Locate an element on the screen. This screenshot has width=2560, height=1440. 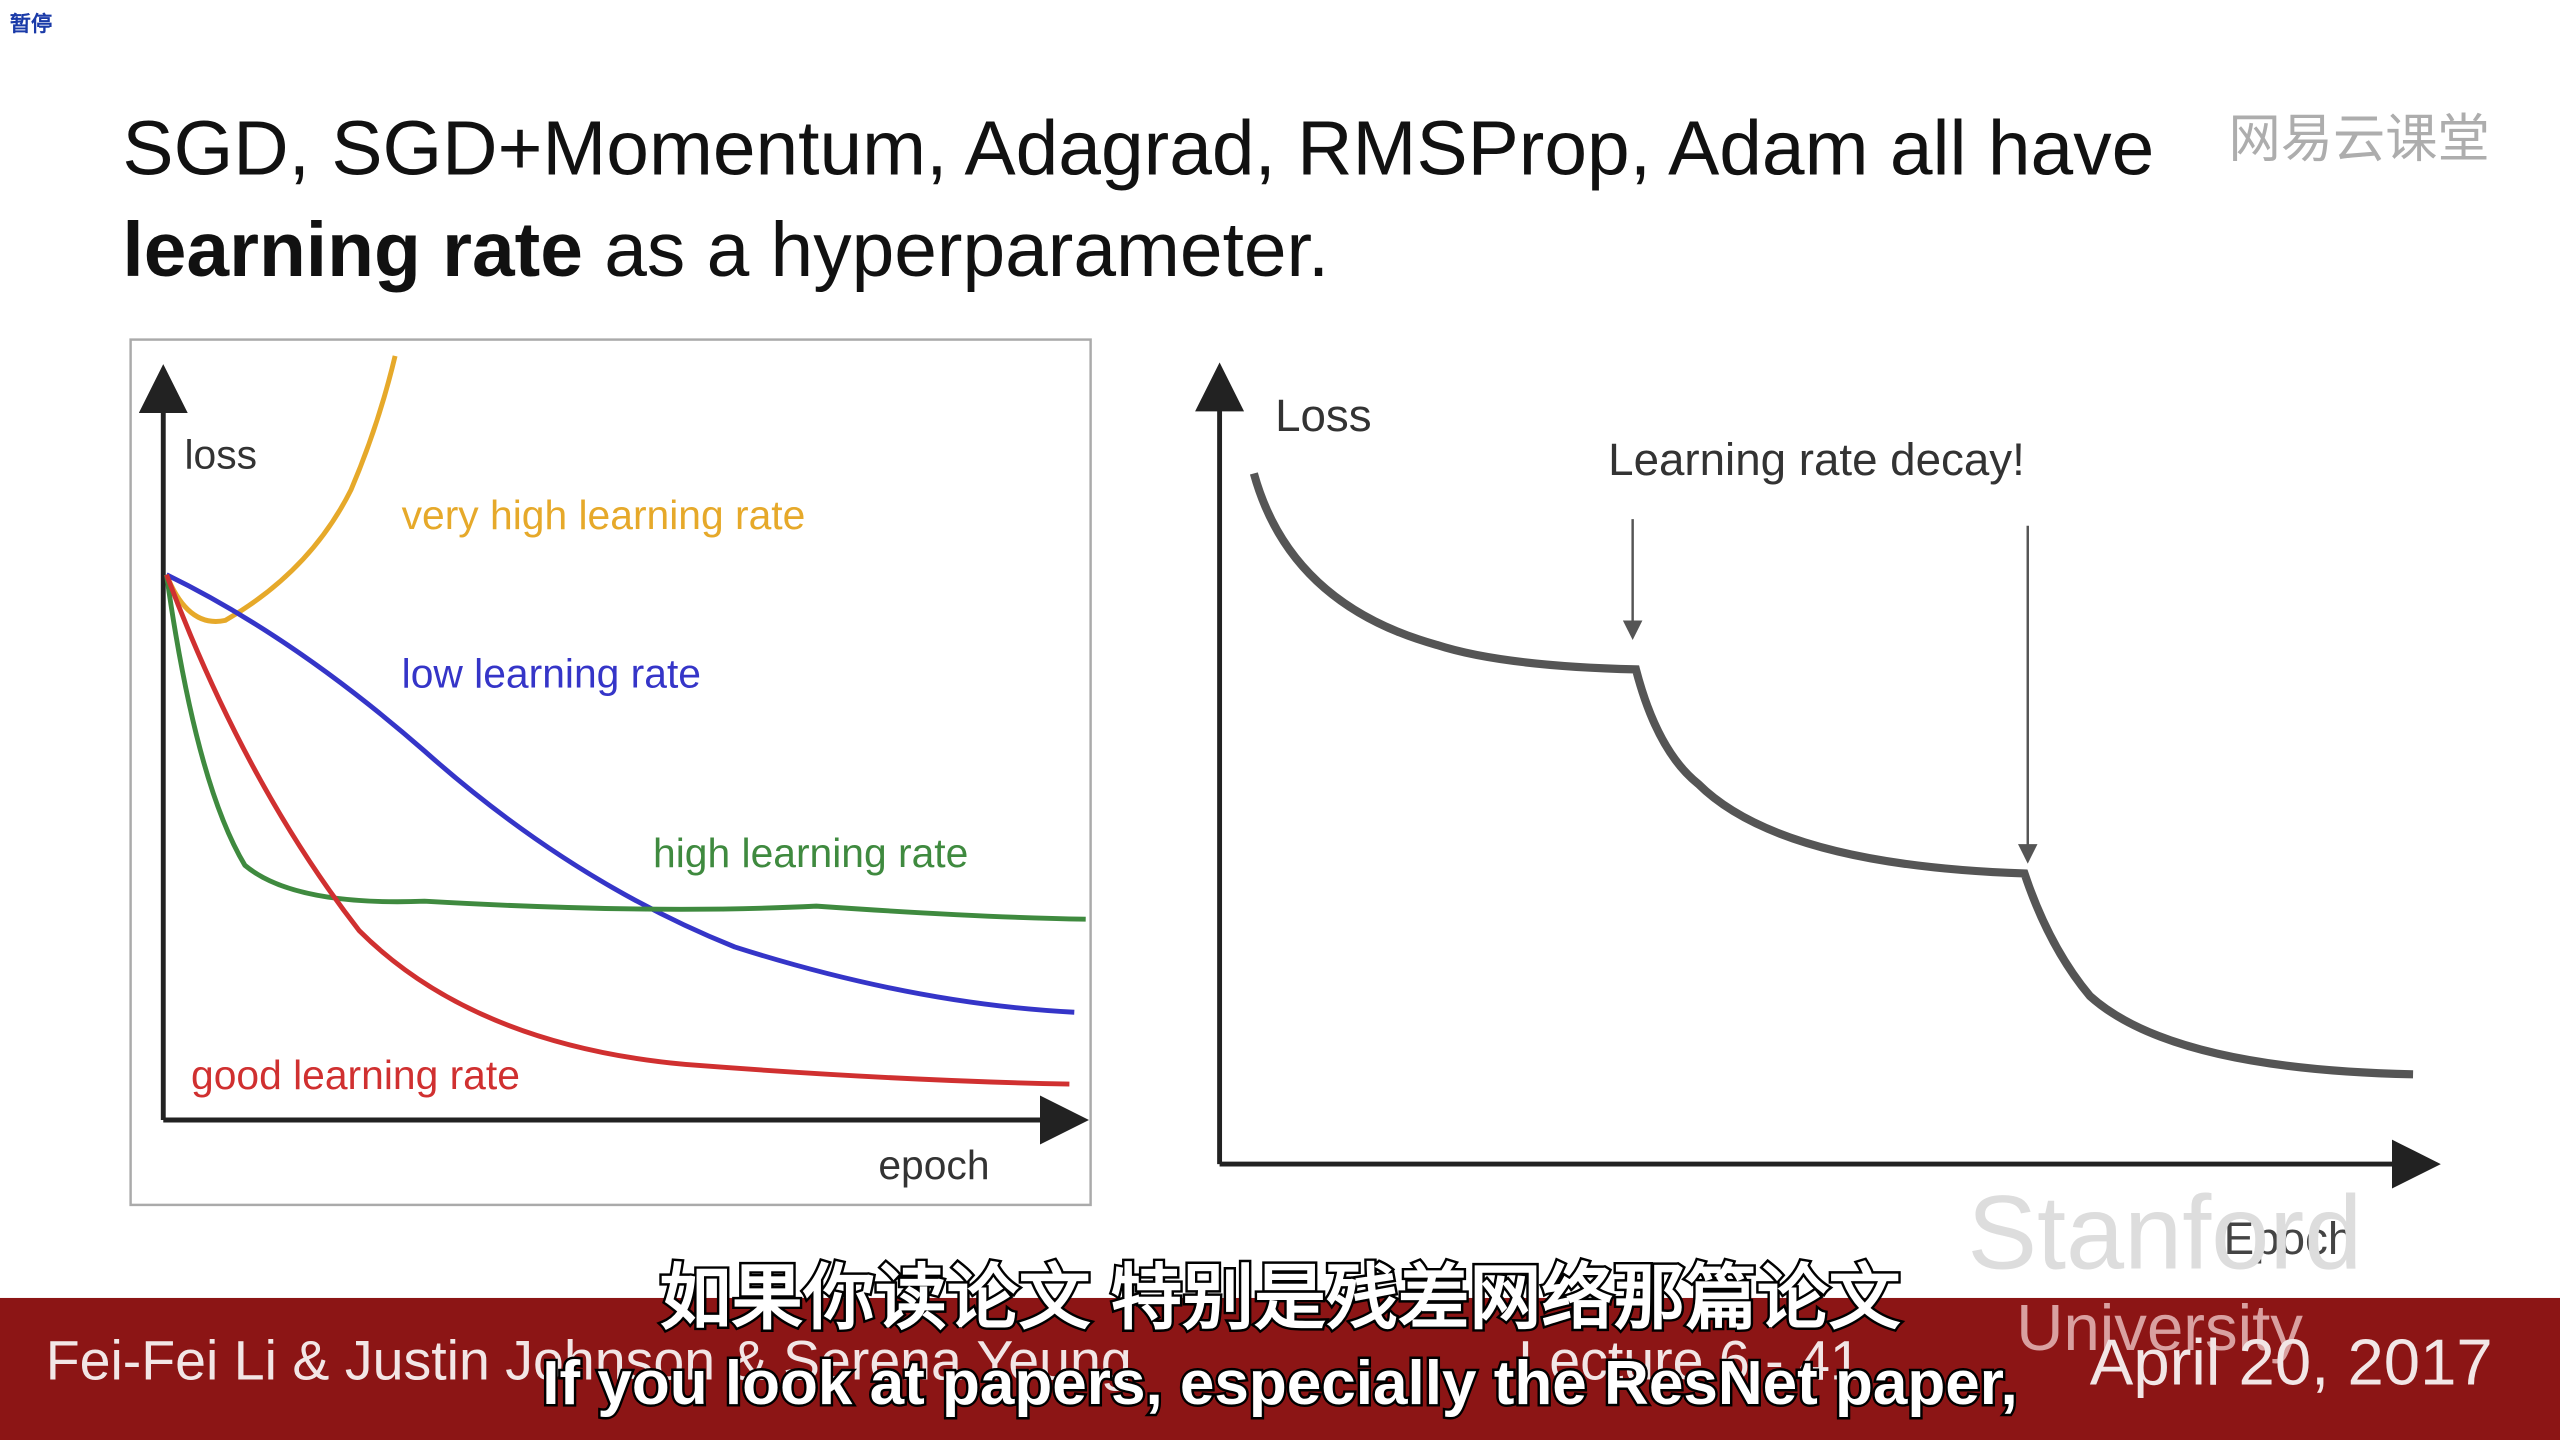
title-line2: learning rate as a hyperparameter. is located at coordinates (725, 250).